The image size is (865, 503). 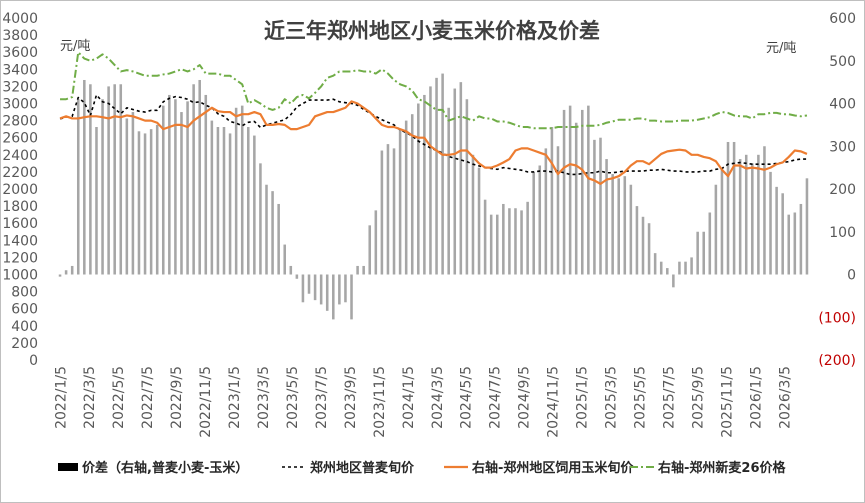 I want to click on right-tick-label: (100), so click(x=837, y=318).